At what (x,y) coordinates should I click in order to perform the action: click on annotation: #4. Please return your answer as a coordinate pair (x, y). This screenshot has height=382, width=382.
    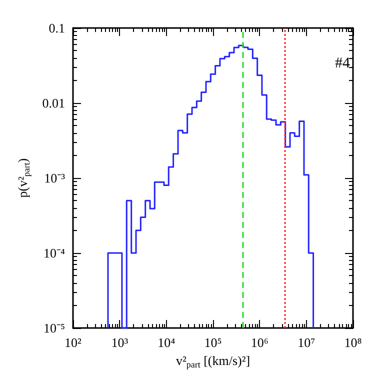
    Looking at the image, I should click on (342, 64).